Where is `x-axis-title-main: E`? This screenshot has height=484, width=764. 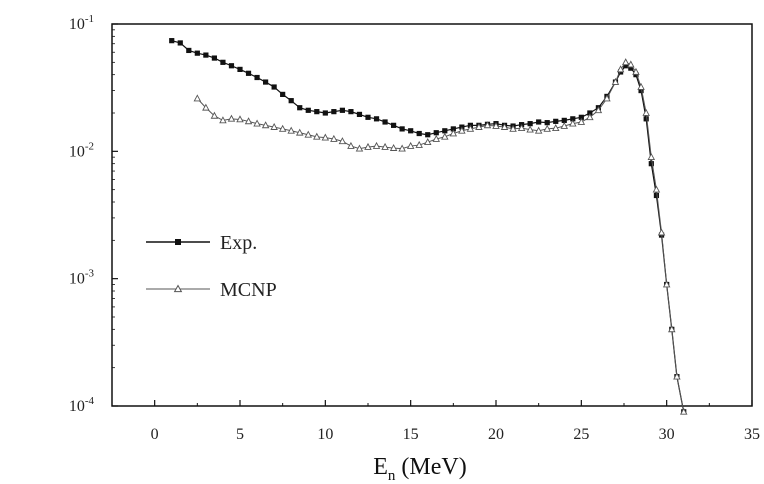 x-axis-title-main: E is located at coordinates (380, 467).